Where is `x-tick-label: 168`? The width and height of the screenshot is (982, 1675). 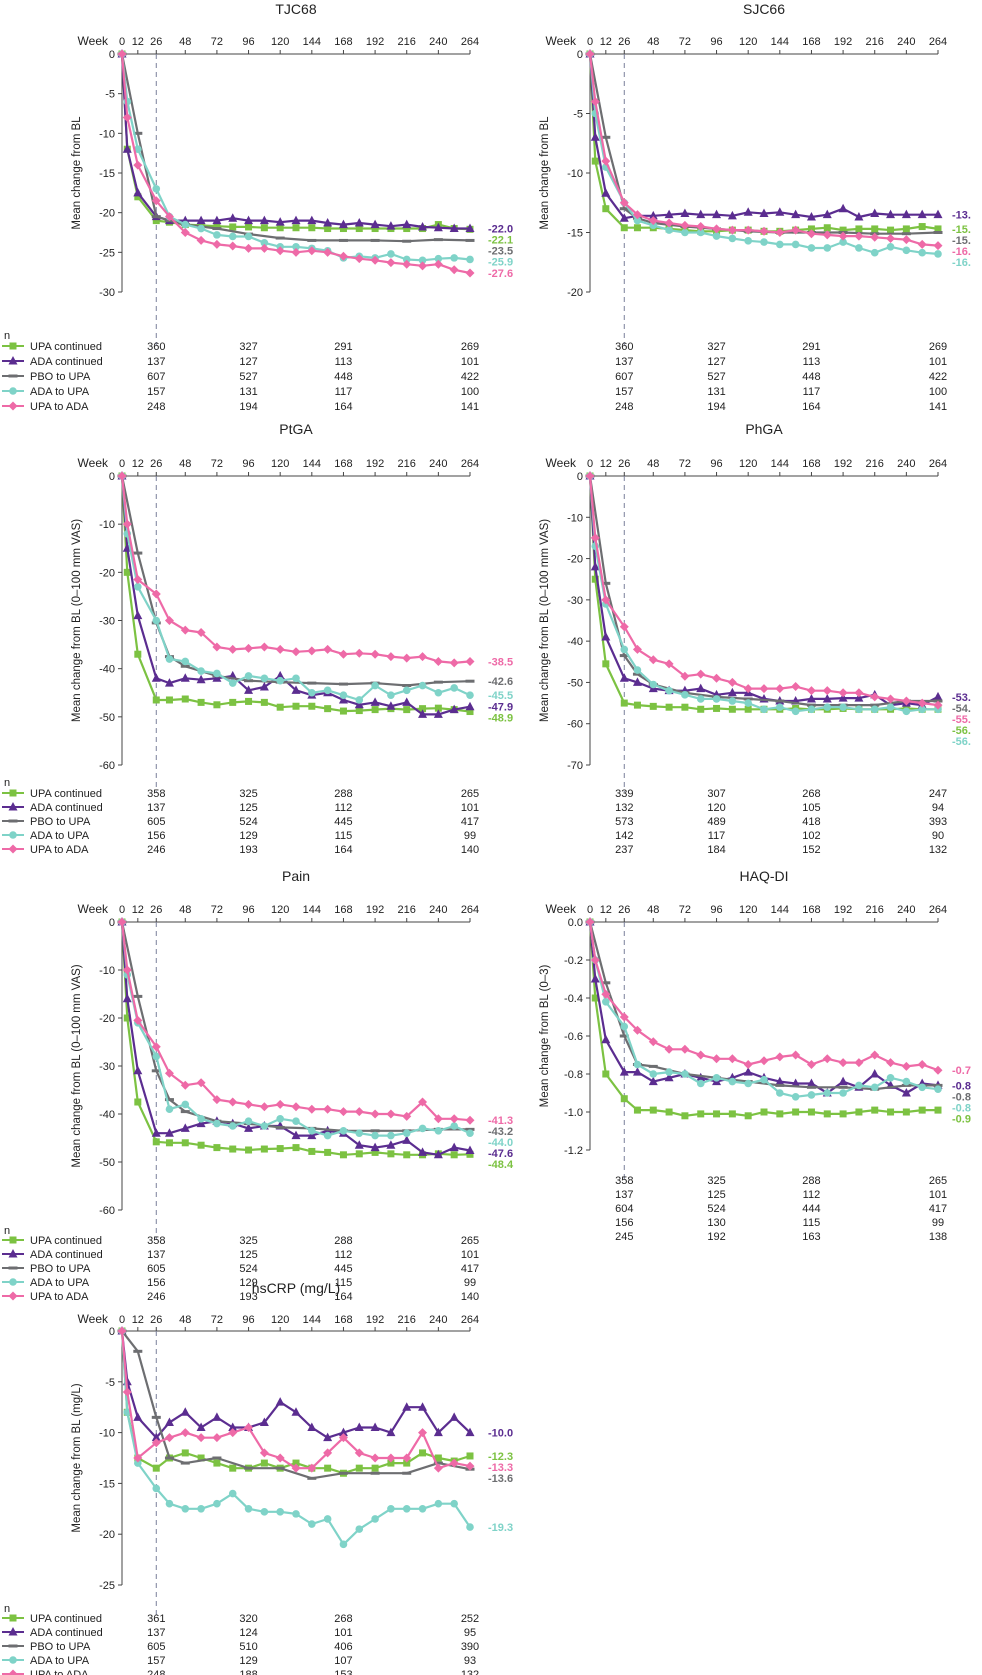 x-tick-label: 168 is located at coordinates (811, 464).